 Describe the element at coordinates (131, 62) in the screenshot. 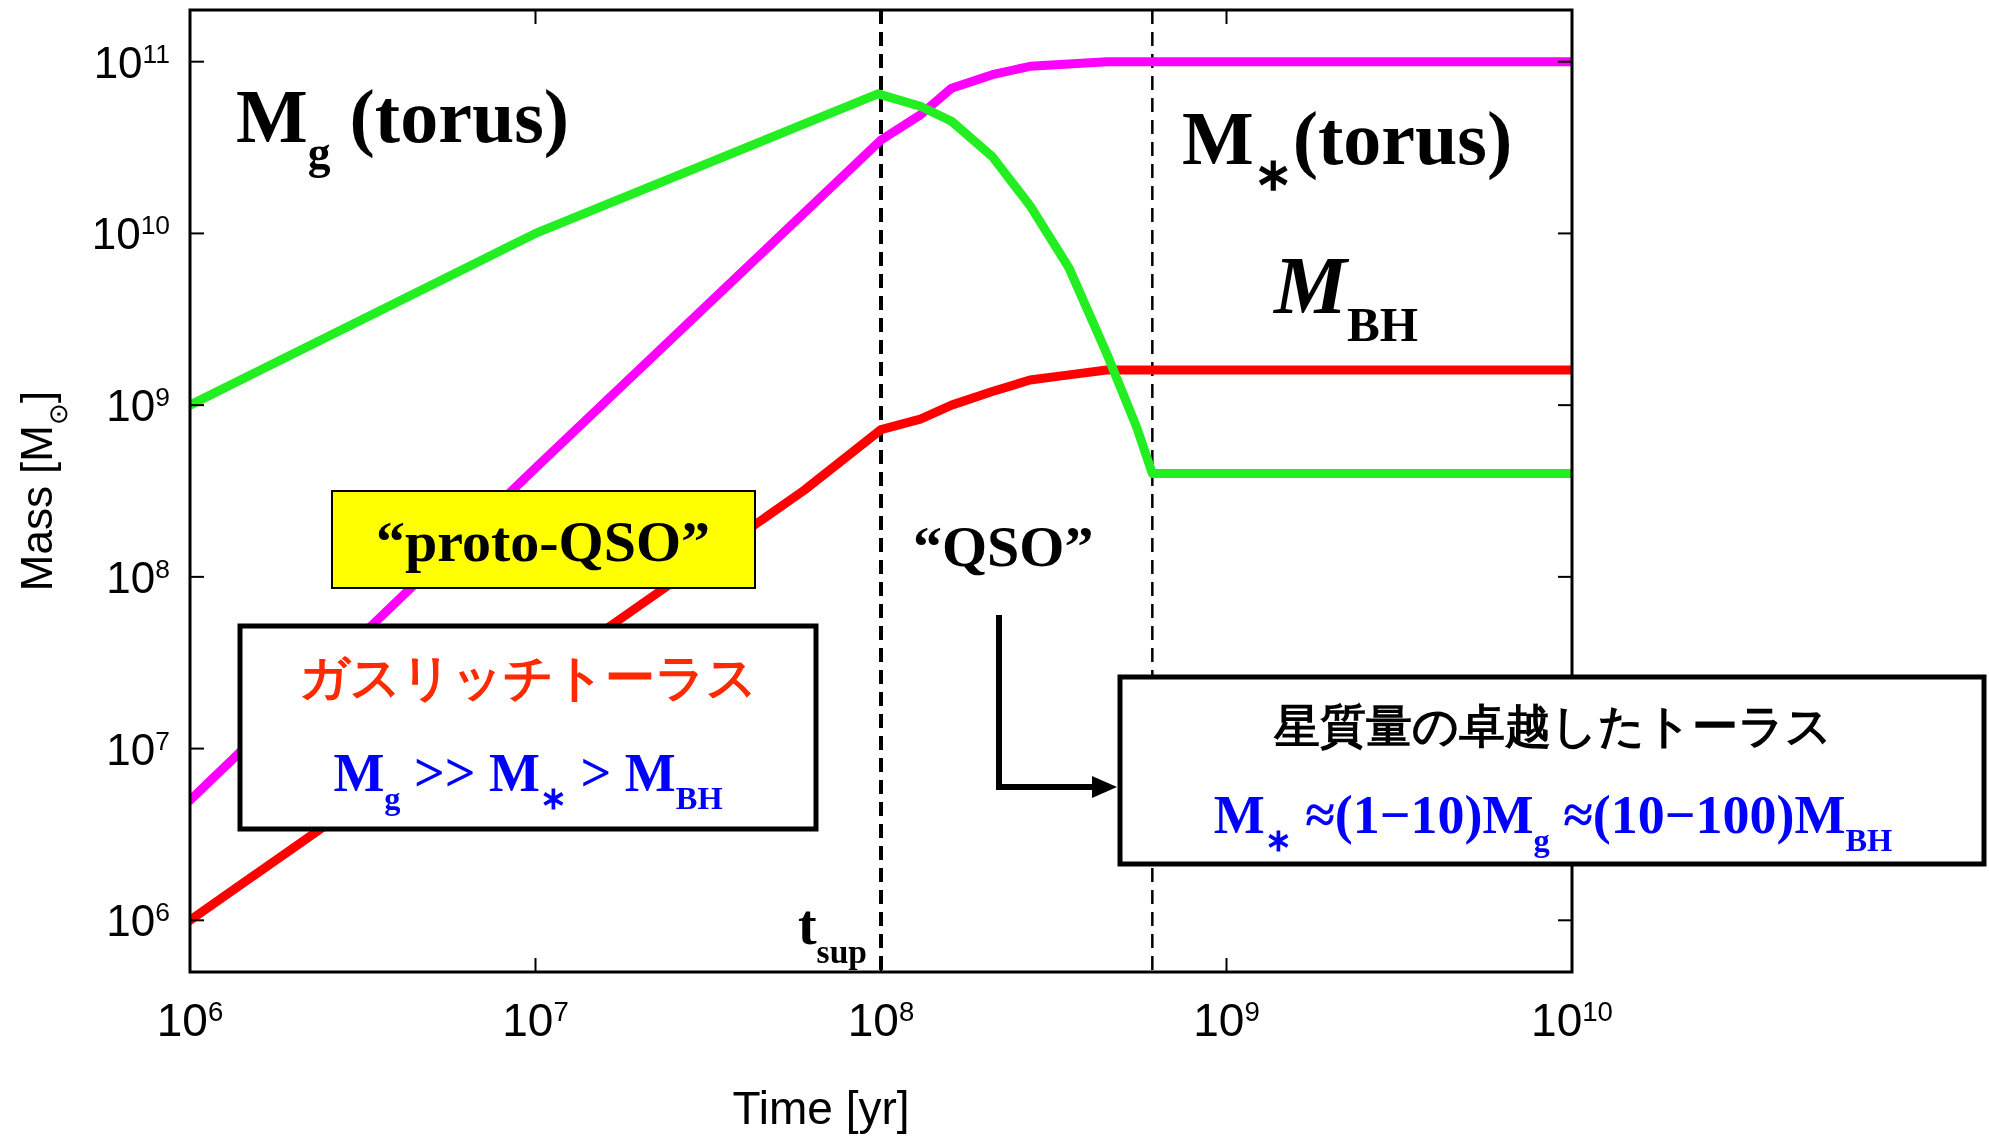

I see `y-tick-label: 10$^{11}$` at that location.